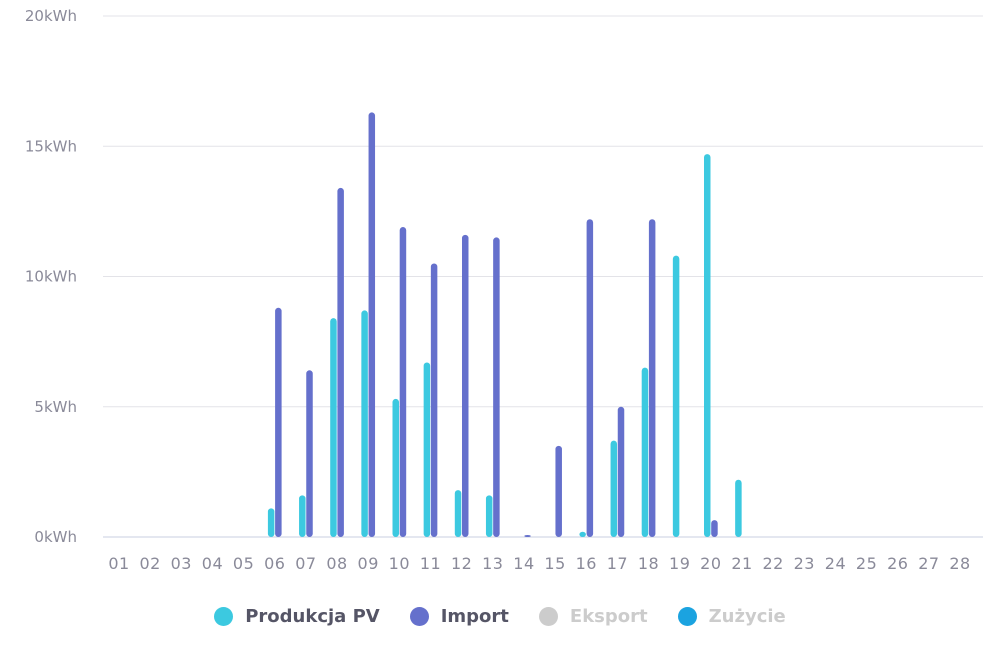 Image resolution: width=1000 pixels, height=667 pixels. I want to click on legend-item: Eksport, so click(593, 616).